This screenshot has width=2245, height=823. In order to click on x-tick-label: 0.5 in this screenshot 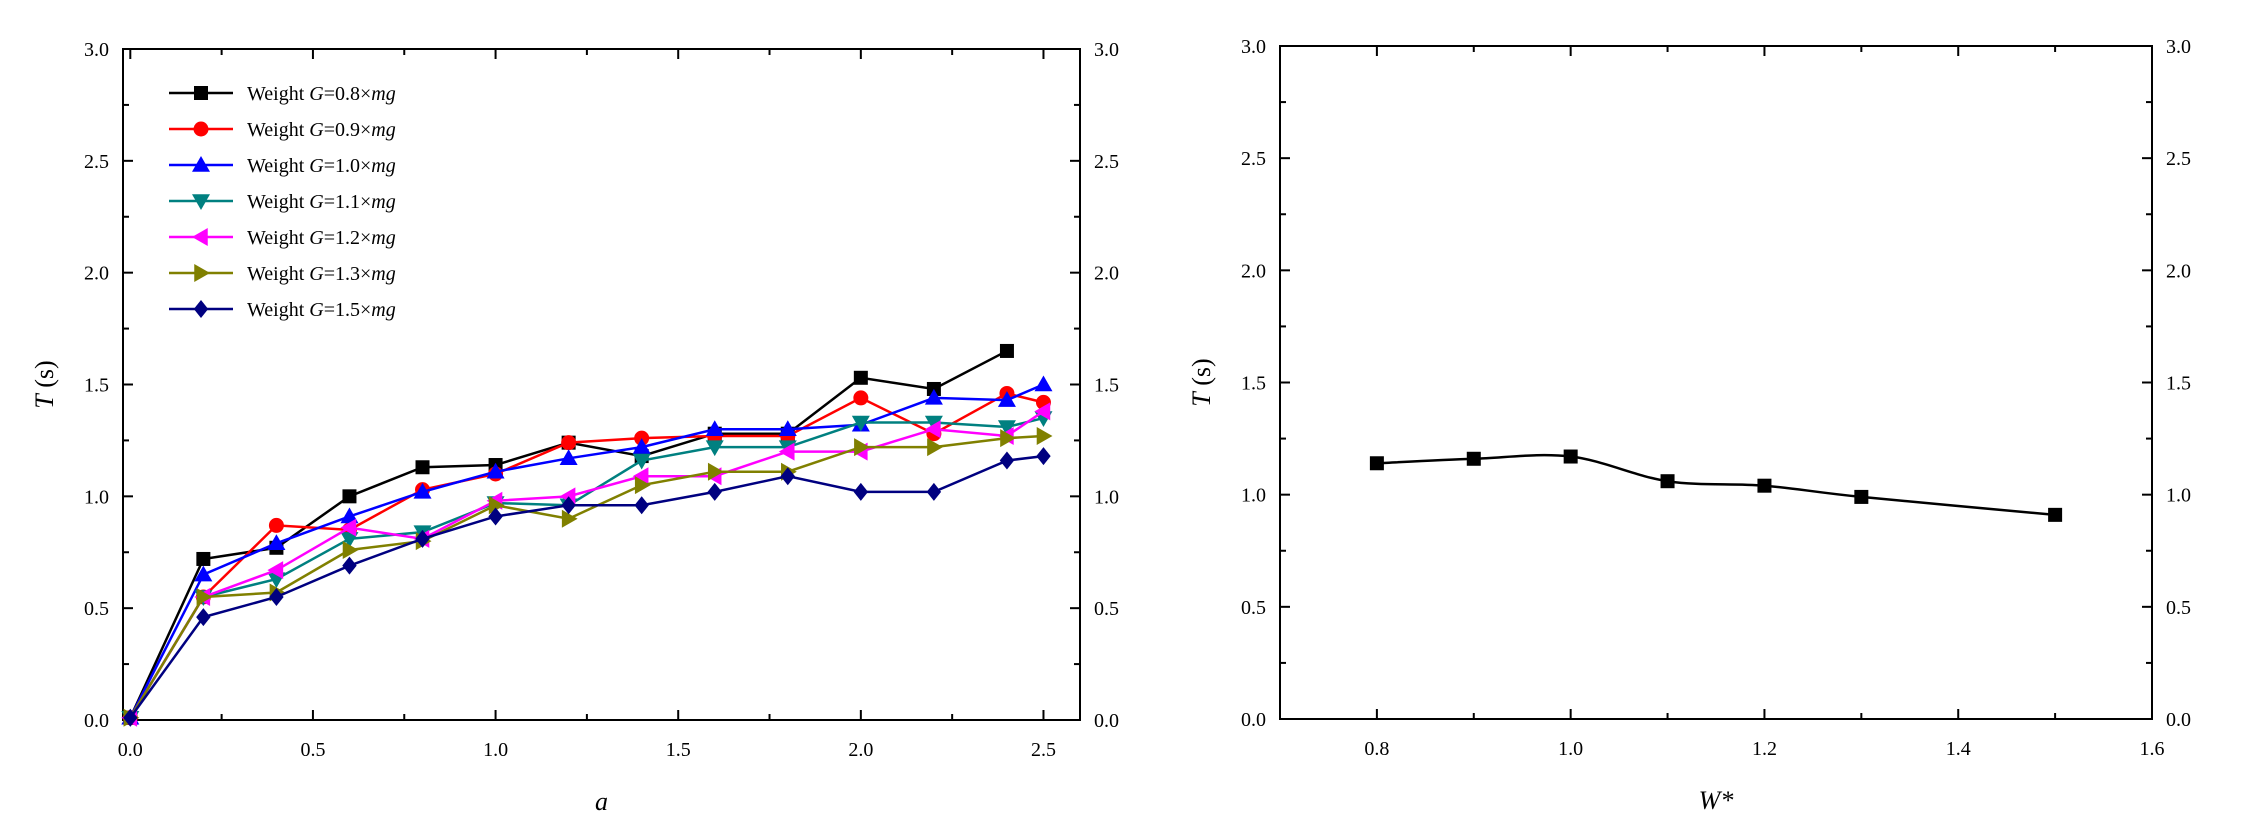, I will do `click(312, 750)`.